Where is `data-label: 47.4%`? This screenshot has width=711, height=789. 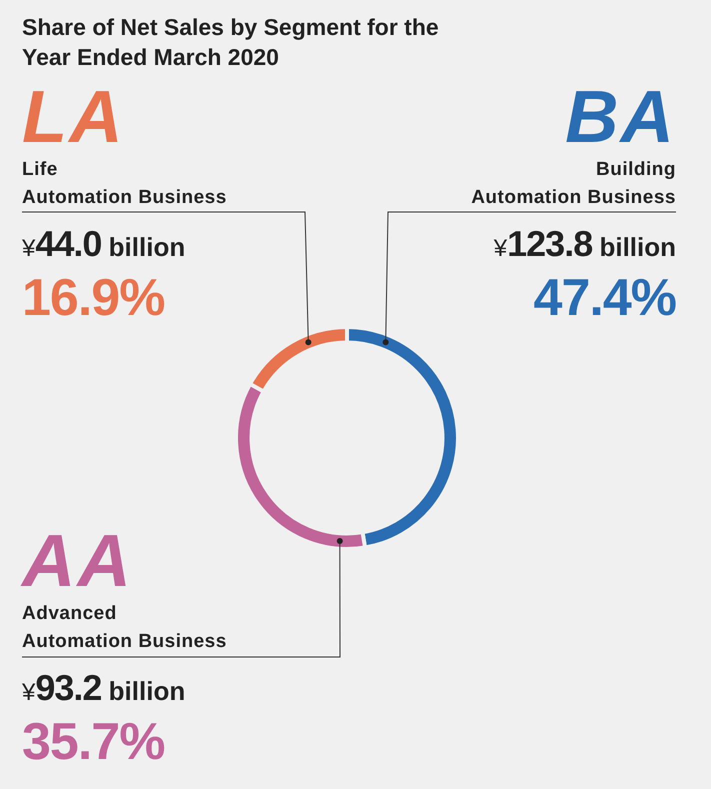 data-label: 47.4% is located at coordinates (605, 298).